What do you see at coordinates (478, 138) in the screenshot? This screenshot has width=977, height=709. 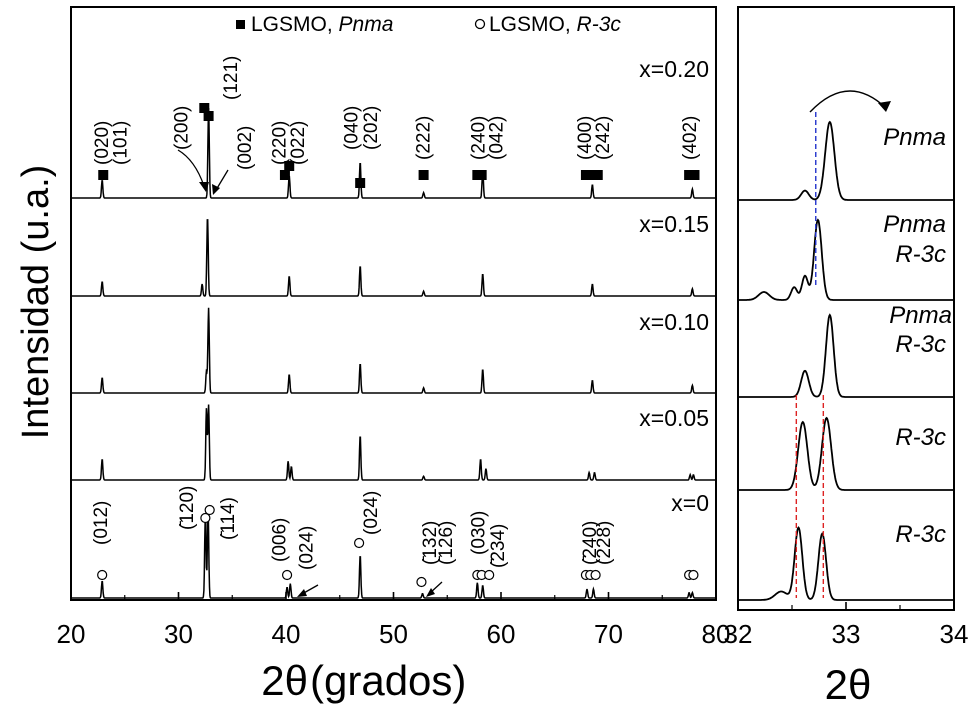 I see `pnma-hkl-label: (240)` at bounding box center [478, 138].